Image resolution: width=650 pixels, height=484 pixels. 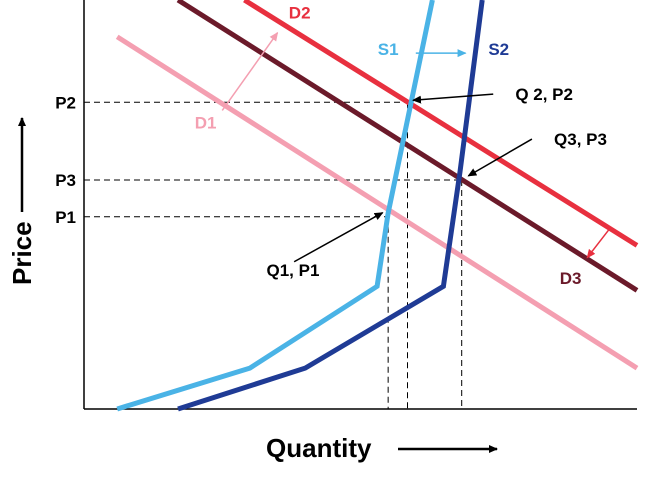 What do you see at coordinates (580, 139) in the screenshot?
I see `equilibrium-label-q3-p3: Q3, P3` at bounding box center [580, 139].